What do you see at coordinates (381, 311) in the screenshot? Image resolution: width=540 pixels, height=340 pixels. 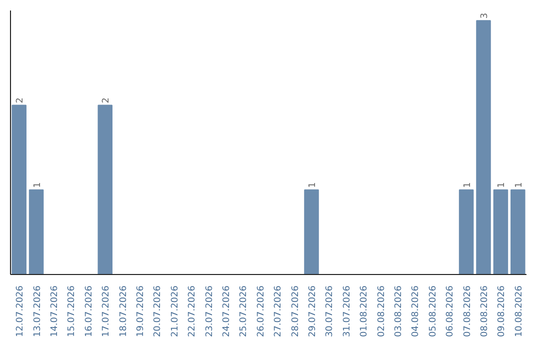 I see `x-tick-label: 02.08.2026` at bounding box center [381, 311].